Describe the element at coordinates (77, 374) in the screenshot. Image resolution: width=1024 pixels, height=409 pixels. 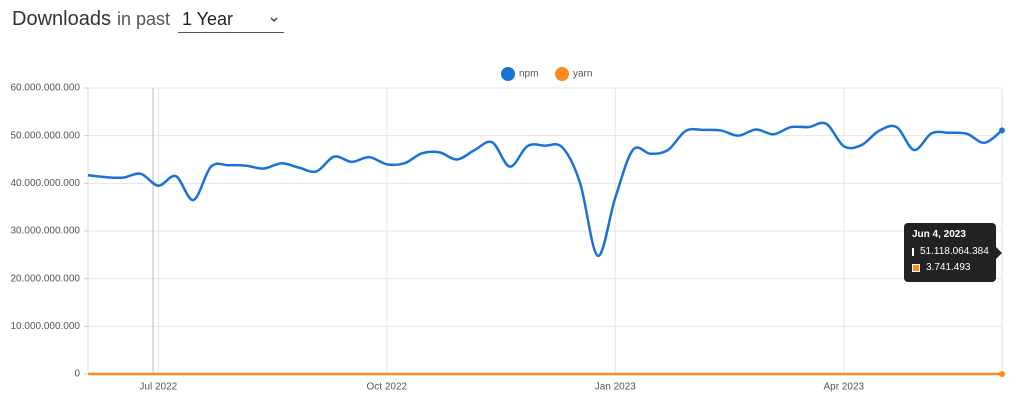
I see `y-tick-label: 0` at that location.